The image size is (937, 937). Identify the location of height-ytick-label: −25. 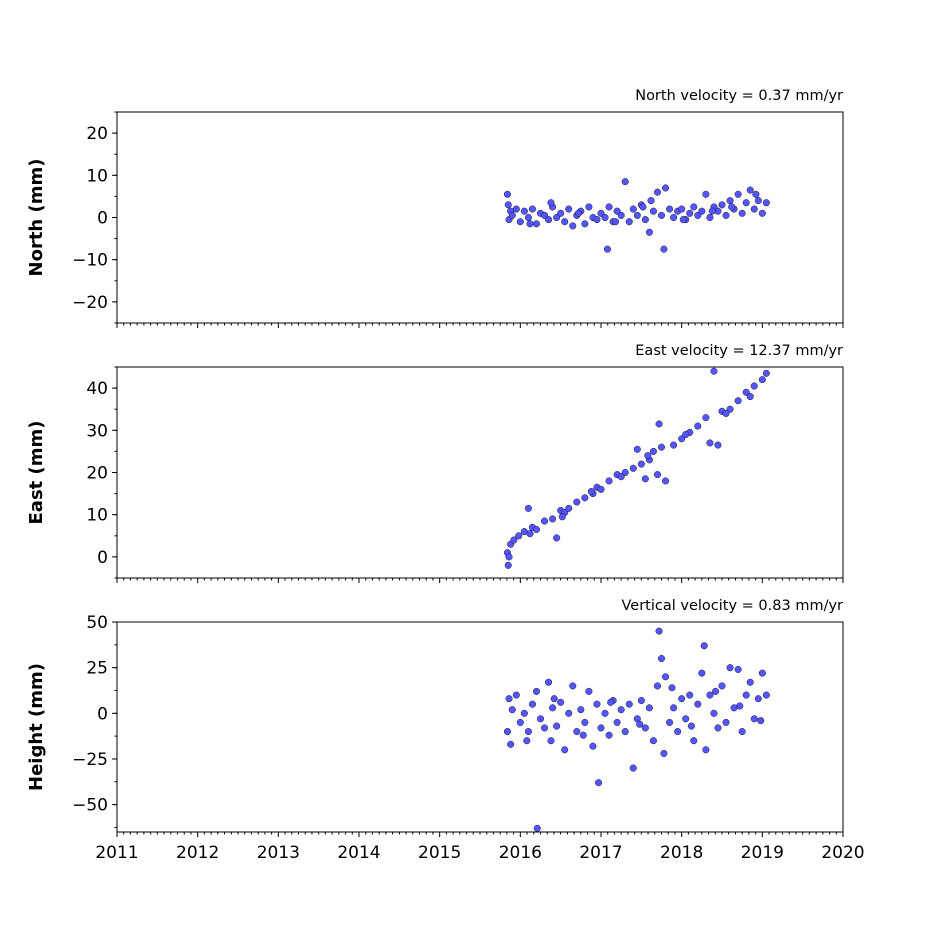
(90, 760).